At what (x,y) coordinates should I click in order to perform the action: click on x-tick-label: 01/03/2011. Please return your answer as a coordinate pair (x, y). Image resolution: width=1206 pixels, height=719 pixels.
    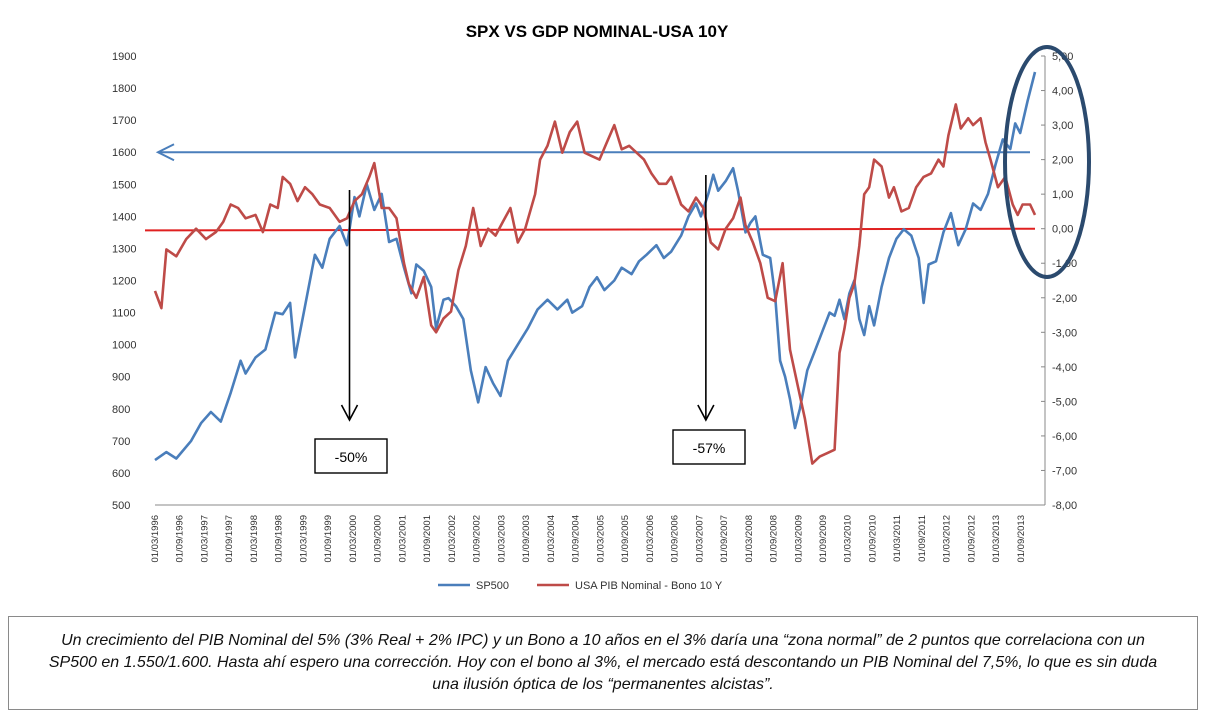
    Looking at the image, I should click on (897, 538).